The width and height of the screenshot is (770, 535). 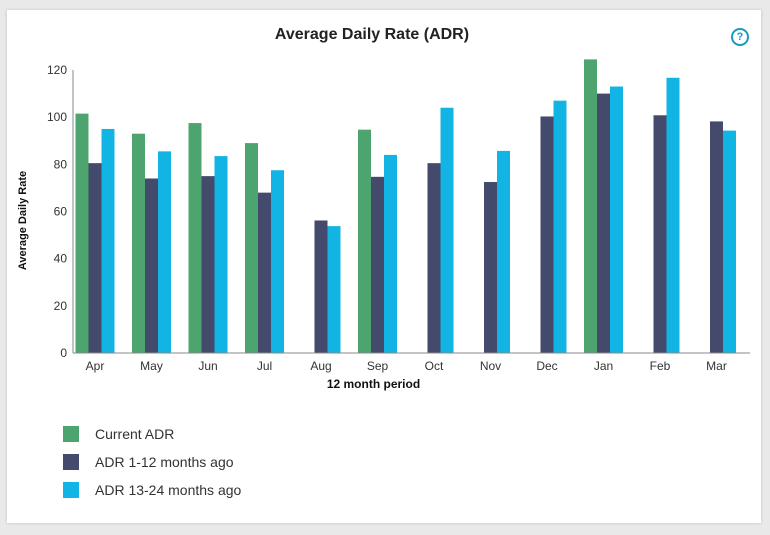 I want to click on chart-title: Average Daily Rate (ADR), so click(x=372, y=34).